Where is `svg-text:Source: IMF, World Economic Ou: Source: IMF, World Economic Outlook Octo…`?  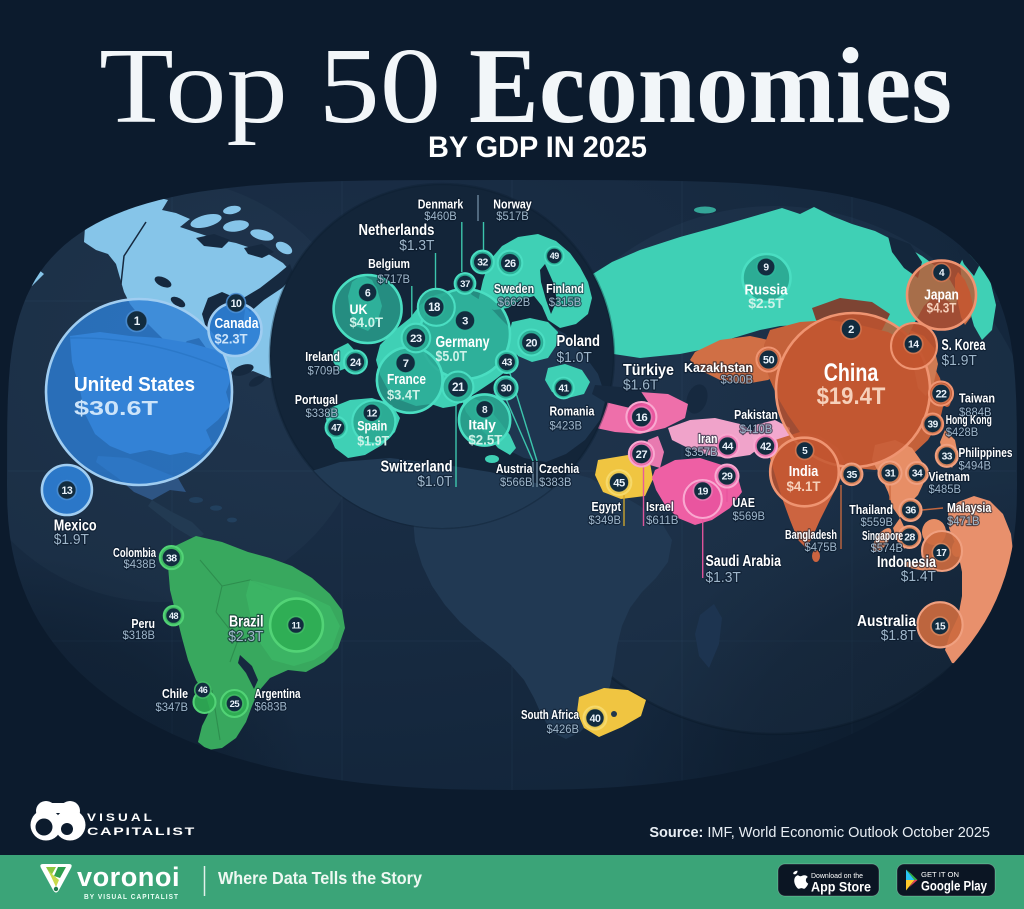
svg-text:Source: IMF, World Economic Ou: Source: IMF, World Economic Outlook Octo… is located at coordinates (819, 833).